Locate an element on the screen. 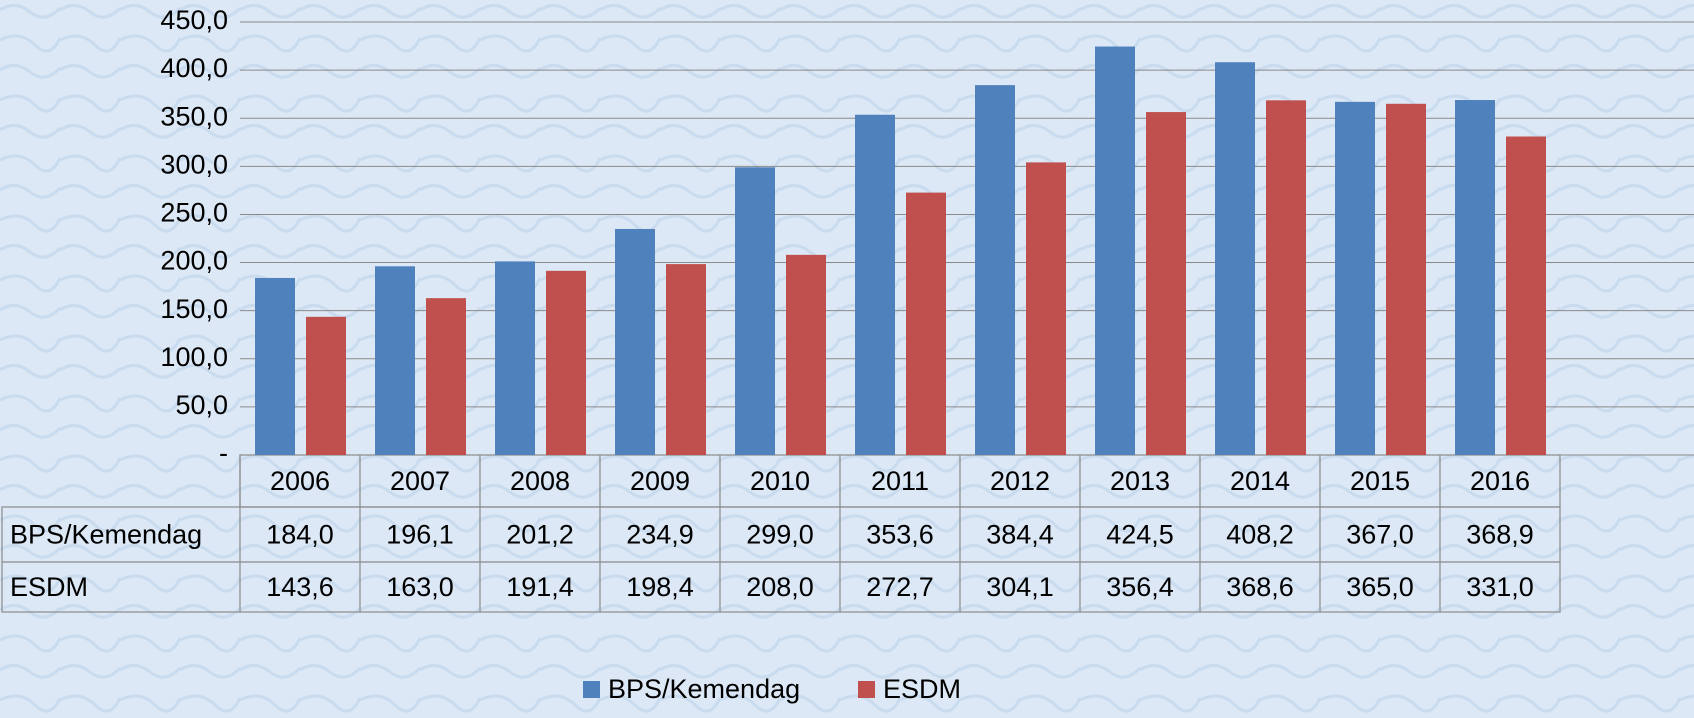 This screenshot has height=718, width=1694. x-tick-label: 2013 is located at coordinates (1140, 481).